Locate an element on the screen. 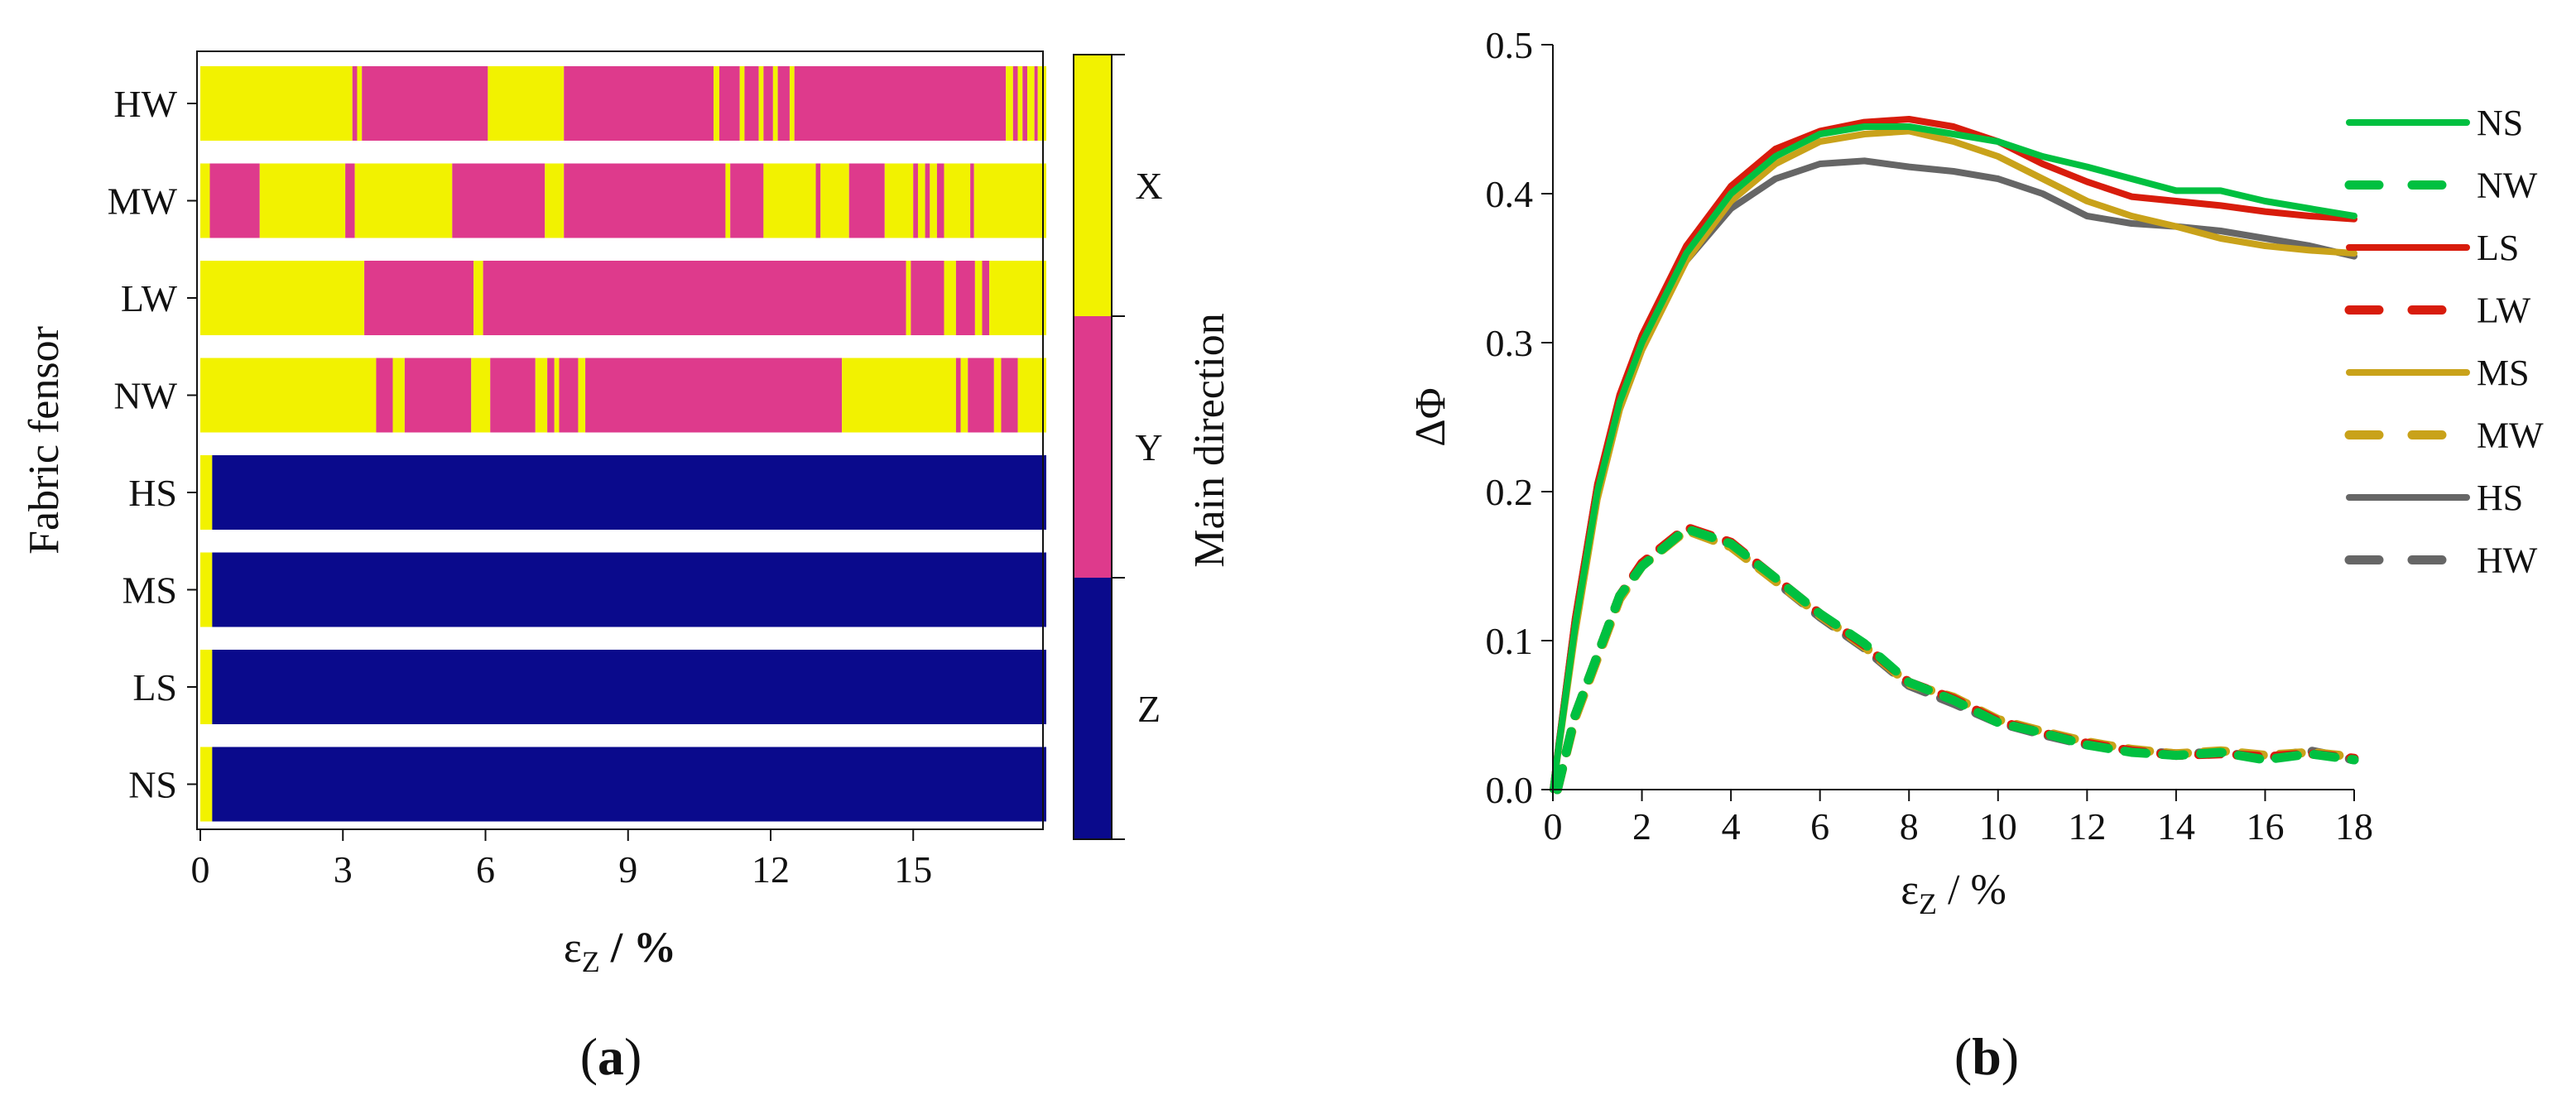  y-tick-label-lw: LW is located at coordinates (149, 298).